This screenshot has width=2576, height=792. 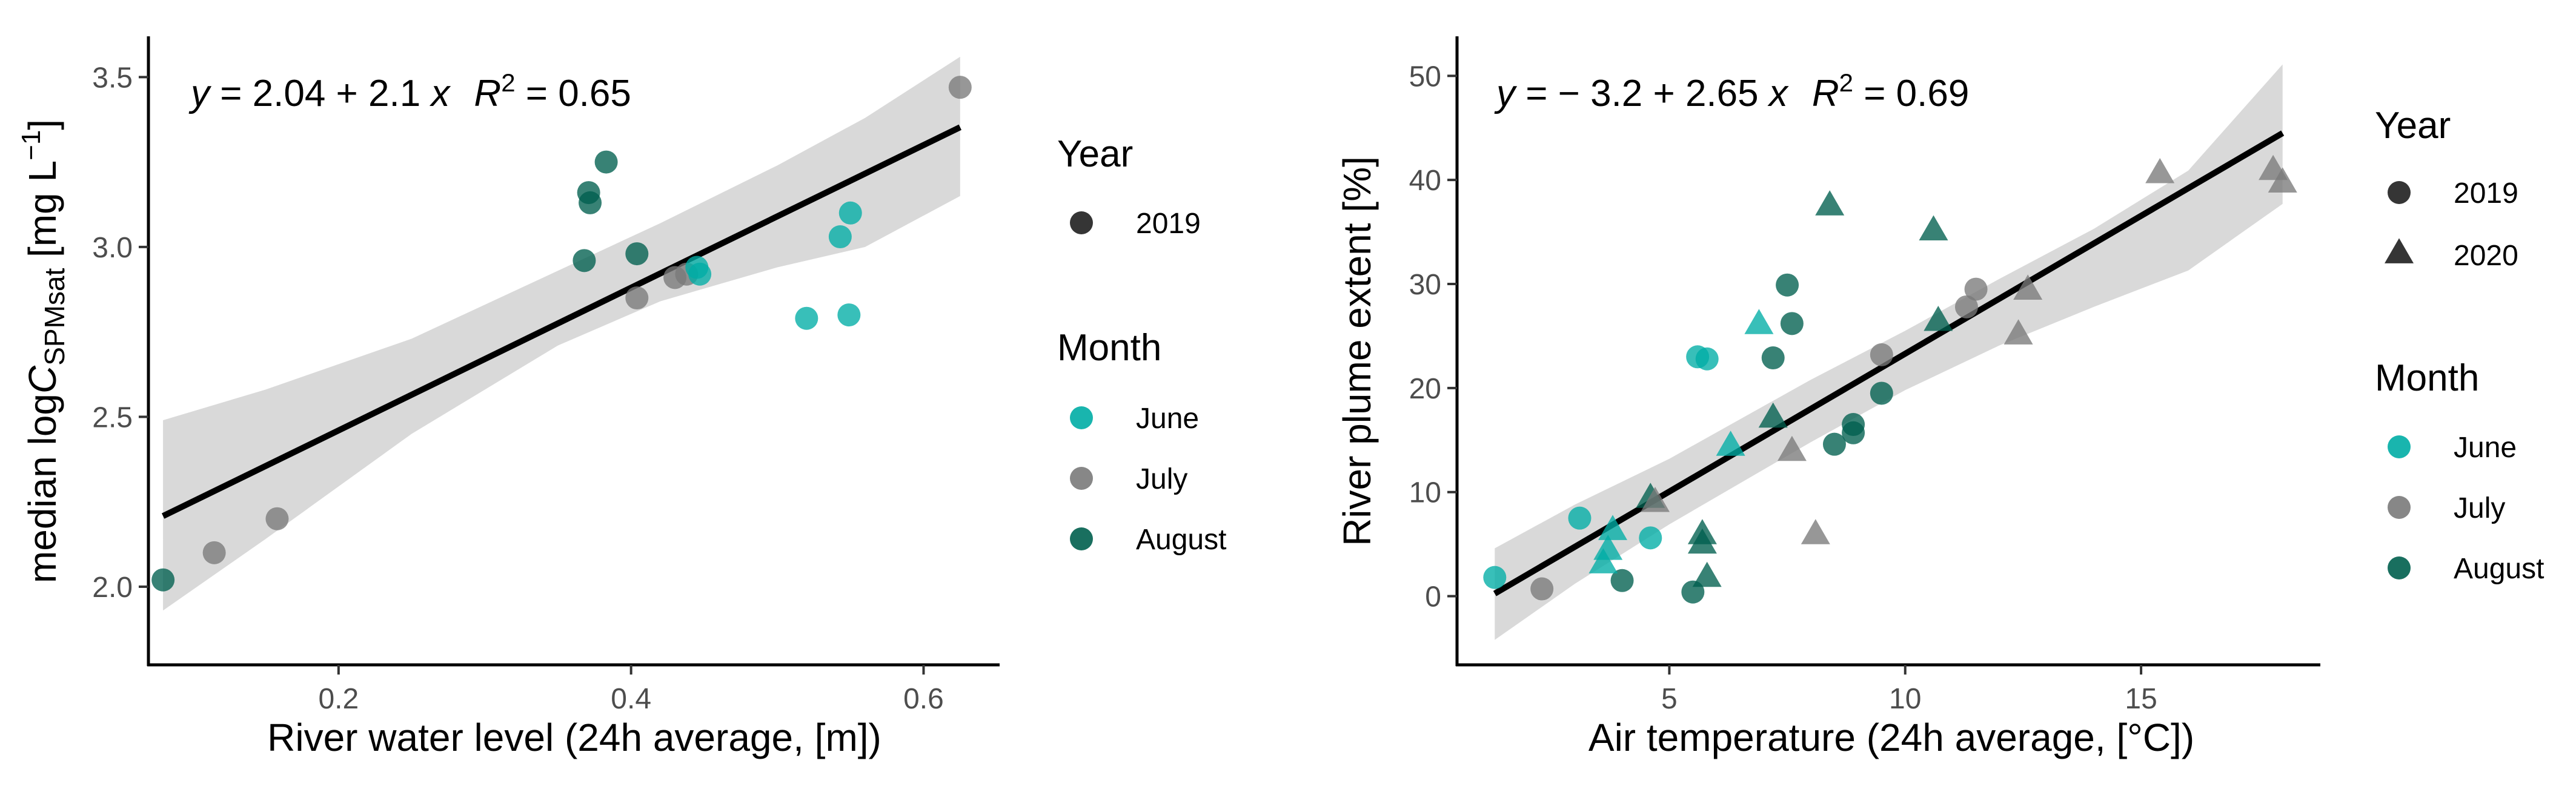 What do you see at coordinates (1891, 737) in the screenshot?
I see `x-axis-label: Air temperature (24h average, [°C])` at bounding box center [1891, 737].